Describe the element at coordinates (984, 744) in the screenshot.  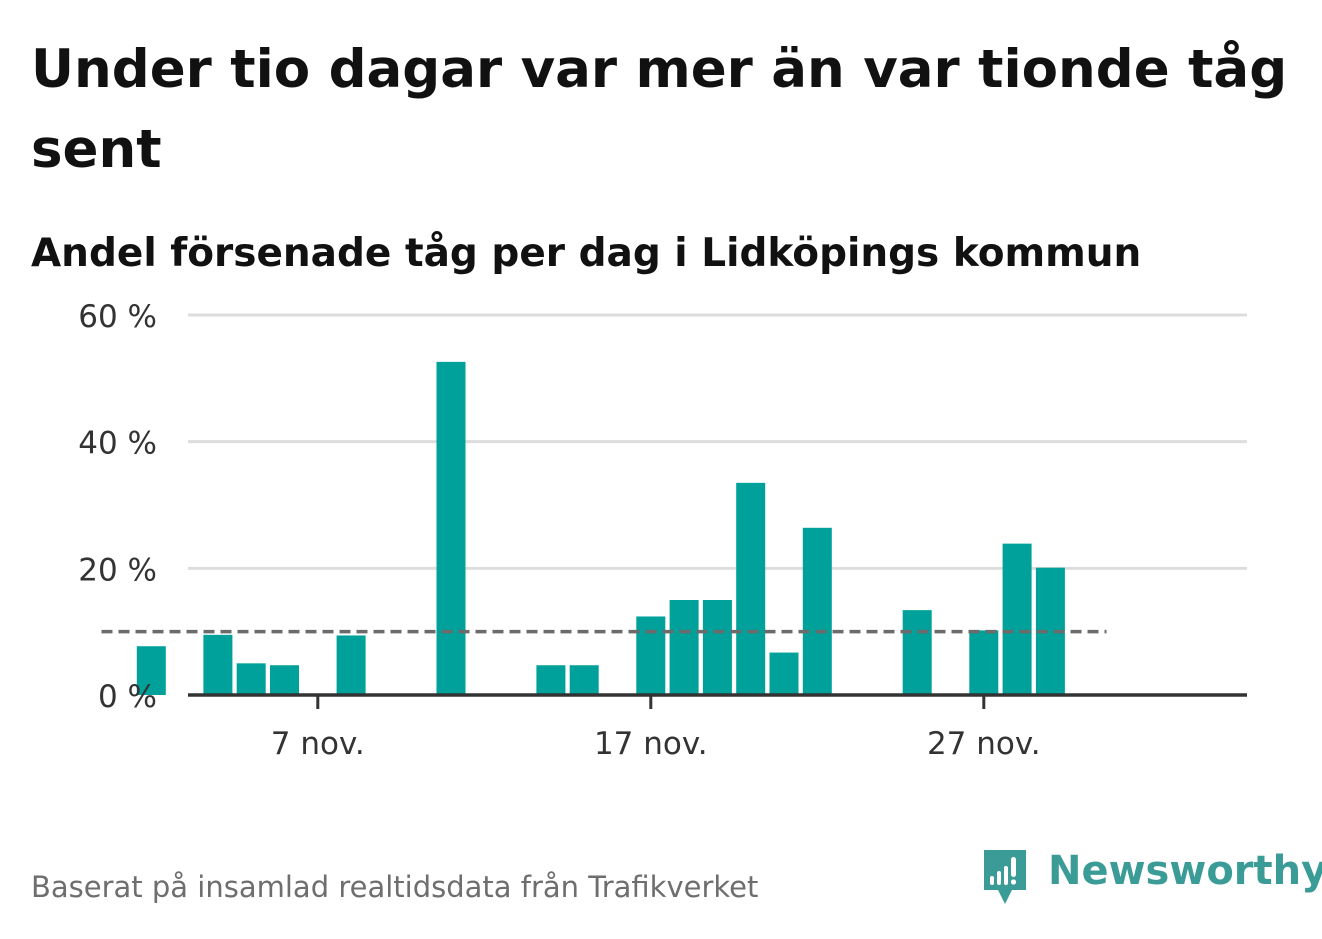
I see `x-tick-label: 27 nov.` at that location.